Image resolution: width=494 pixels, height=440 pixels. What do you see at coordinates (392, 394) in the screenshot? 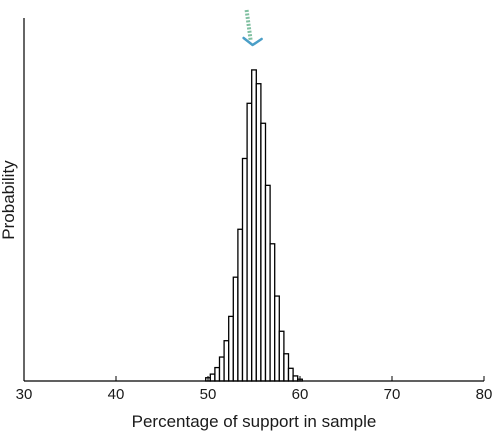
I see `x-tick-label: 70` at bounding box center [392, 394].